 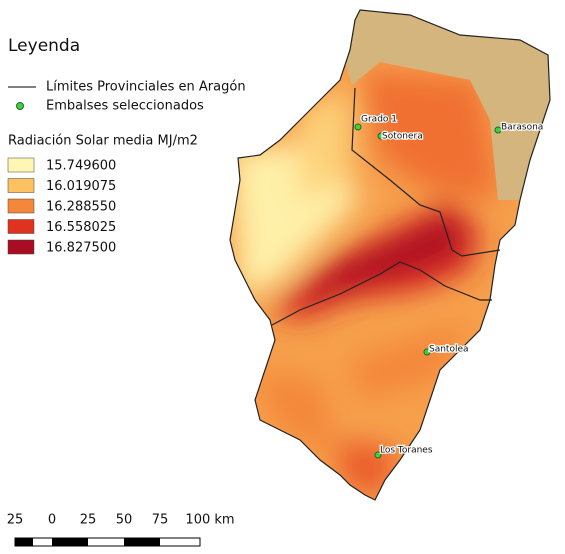 I want to click on legend-class-label: 16.558025, so click(x=81, y=227).